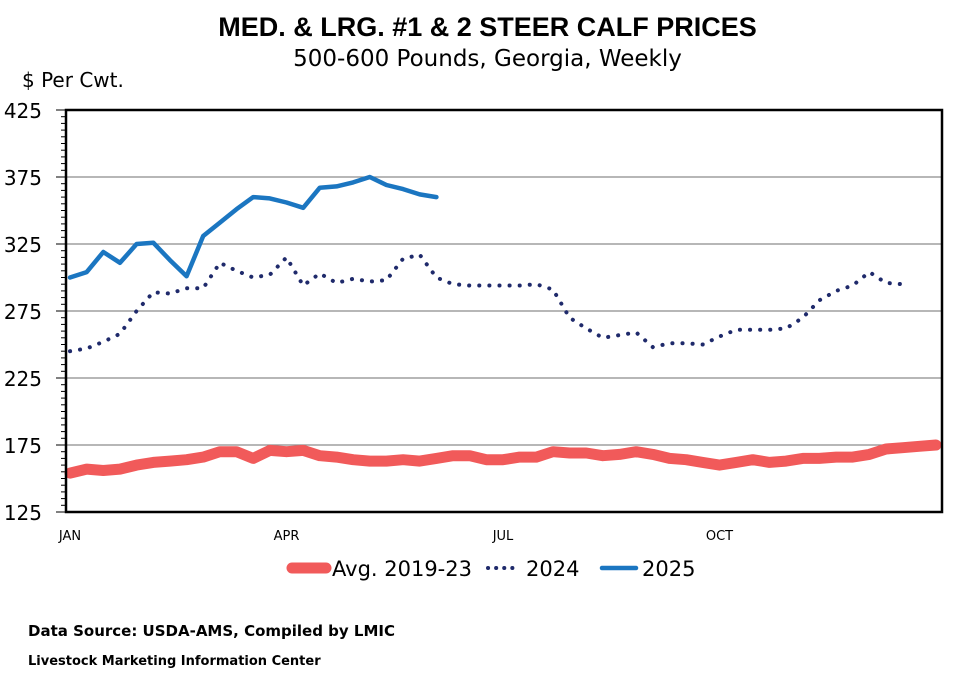  Describe the element at coordinates (23, 111) in the screenshot. I see `y-tick-label: 425` at that location.